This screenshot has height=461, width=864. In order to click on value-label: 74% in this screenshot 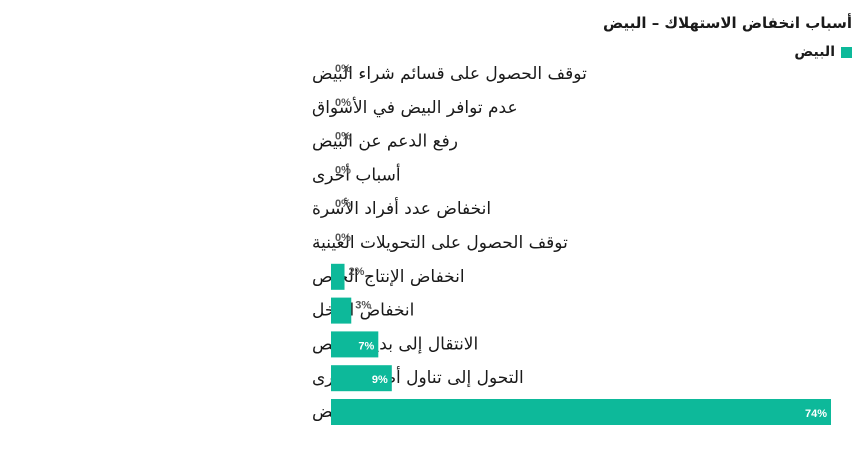, I will do `click(816, 414)`.